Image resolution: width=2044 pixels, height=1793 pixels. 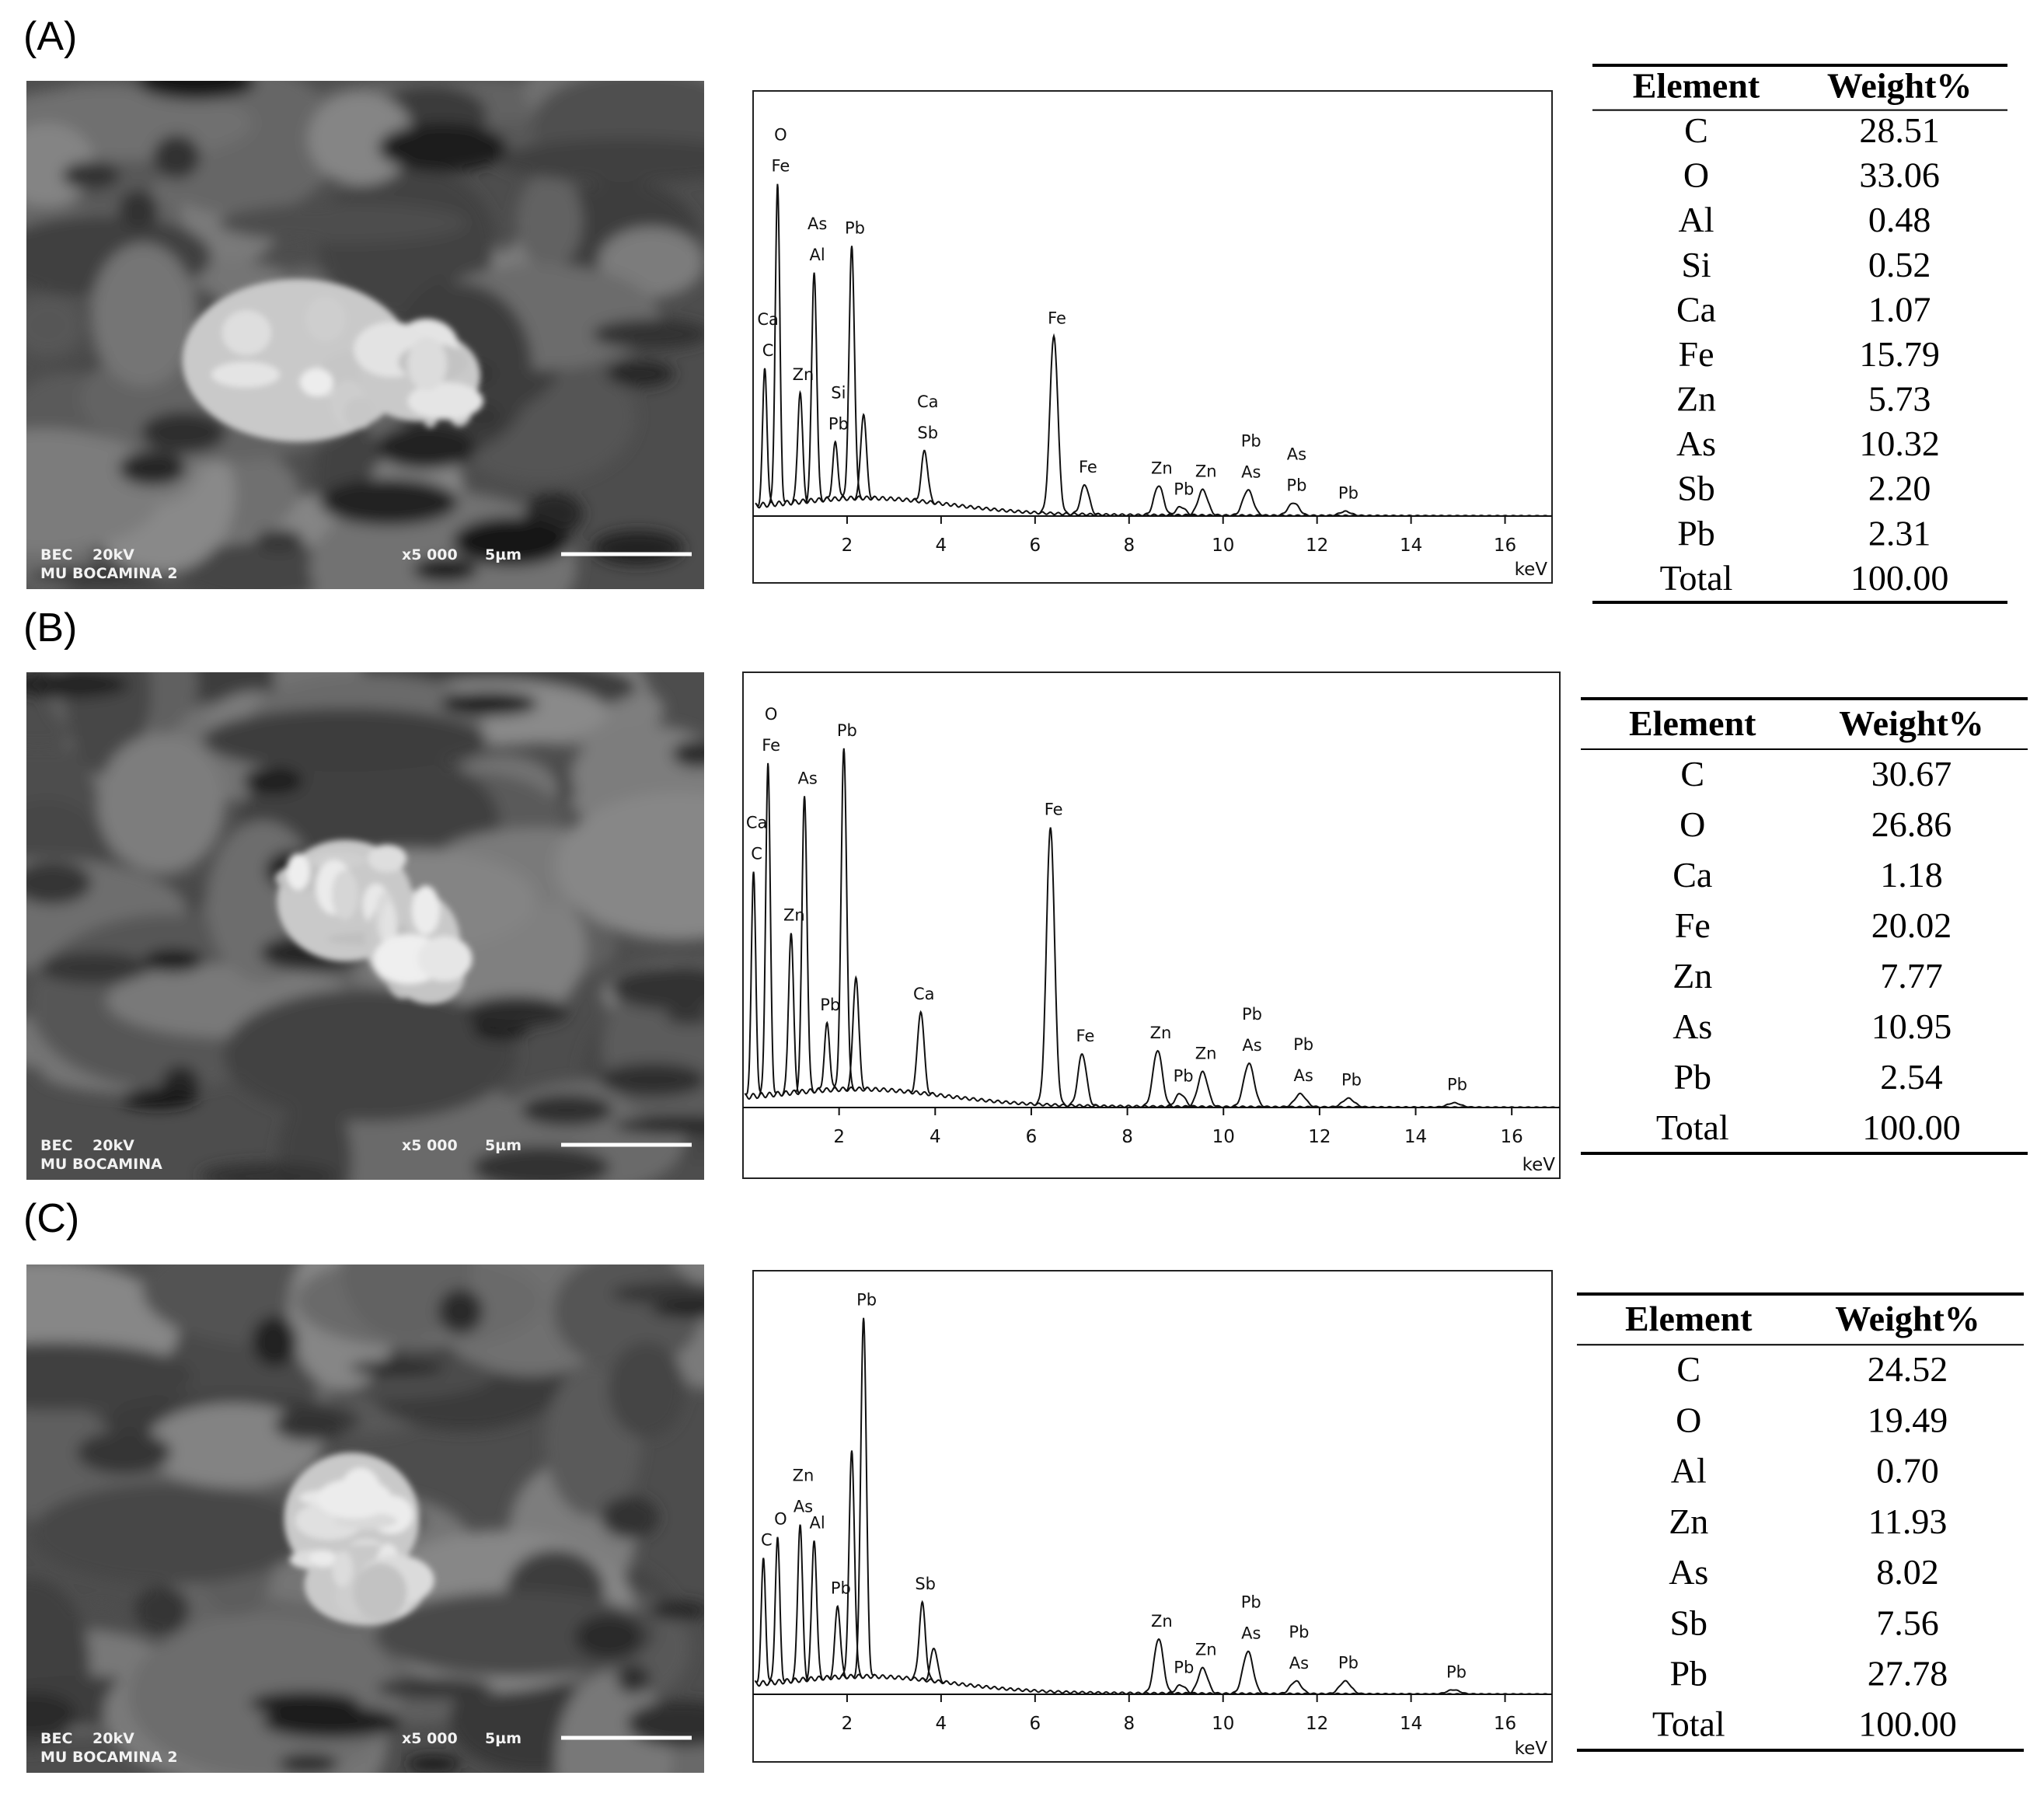 What do you see at coordinates (926, 1584) in the screenshot?
I see `peak-label: Sb` at bounding box center [926, 1584].